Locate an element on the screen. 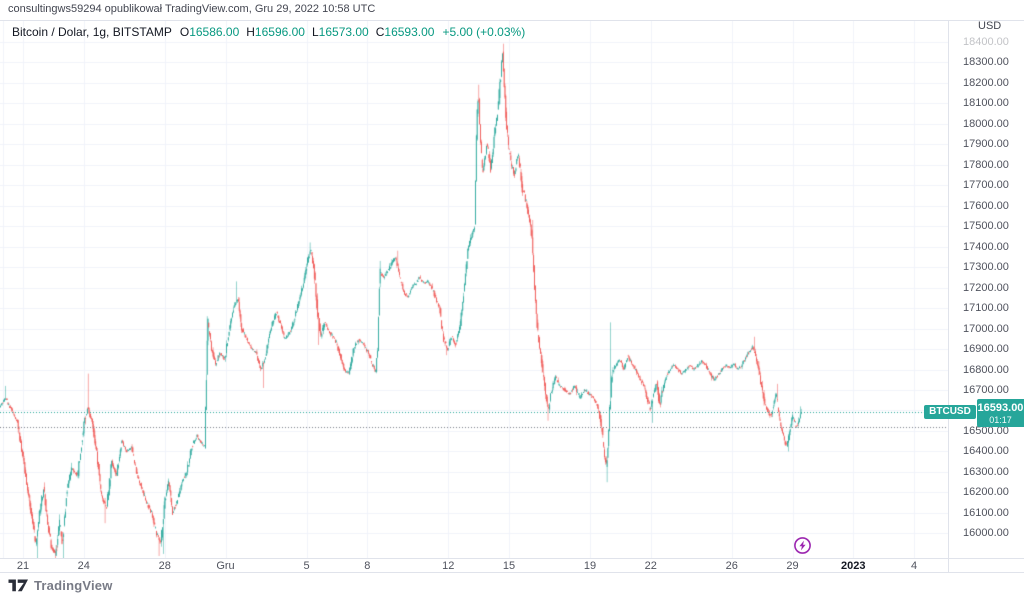 This screenshot has width=1024, height=598. symbol-price-badge: BTCUSD is located at coordinates (950, 412).